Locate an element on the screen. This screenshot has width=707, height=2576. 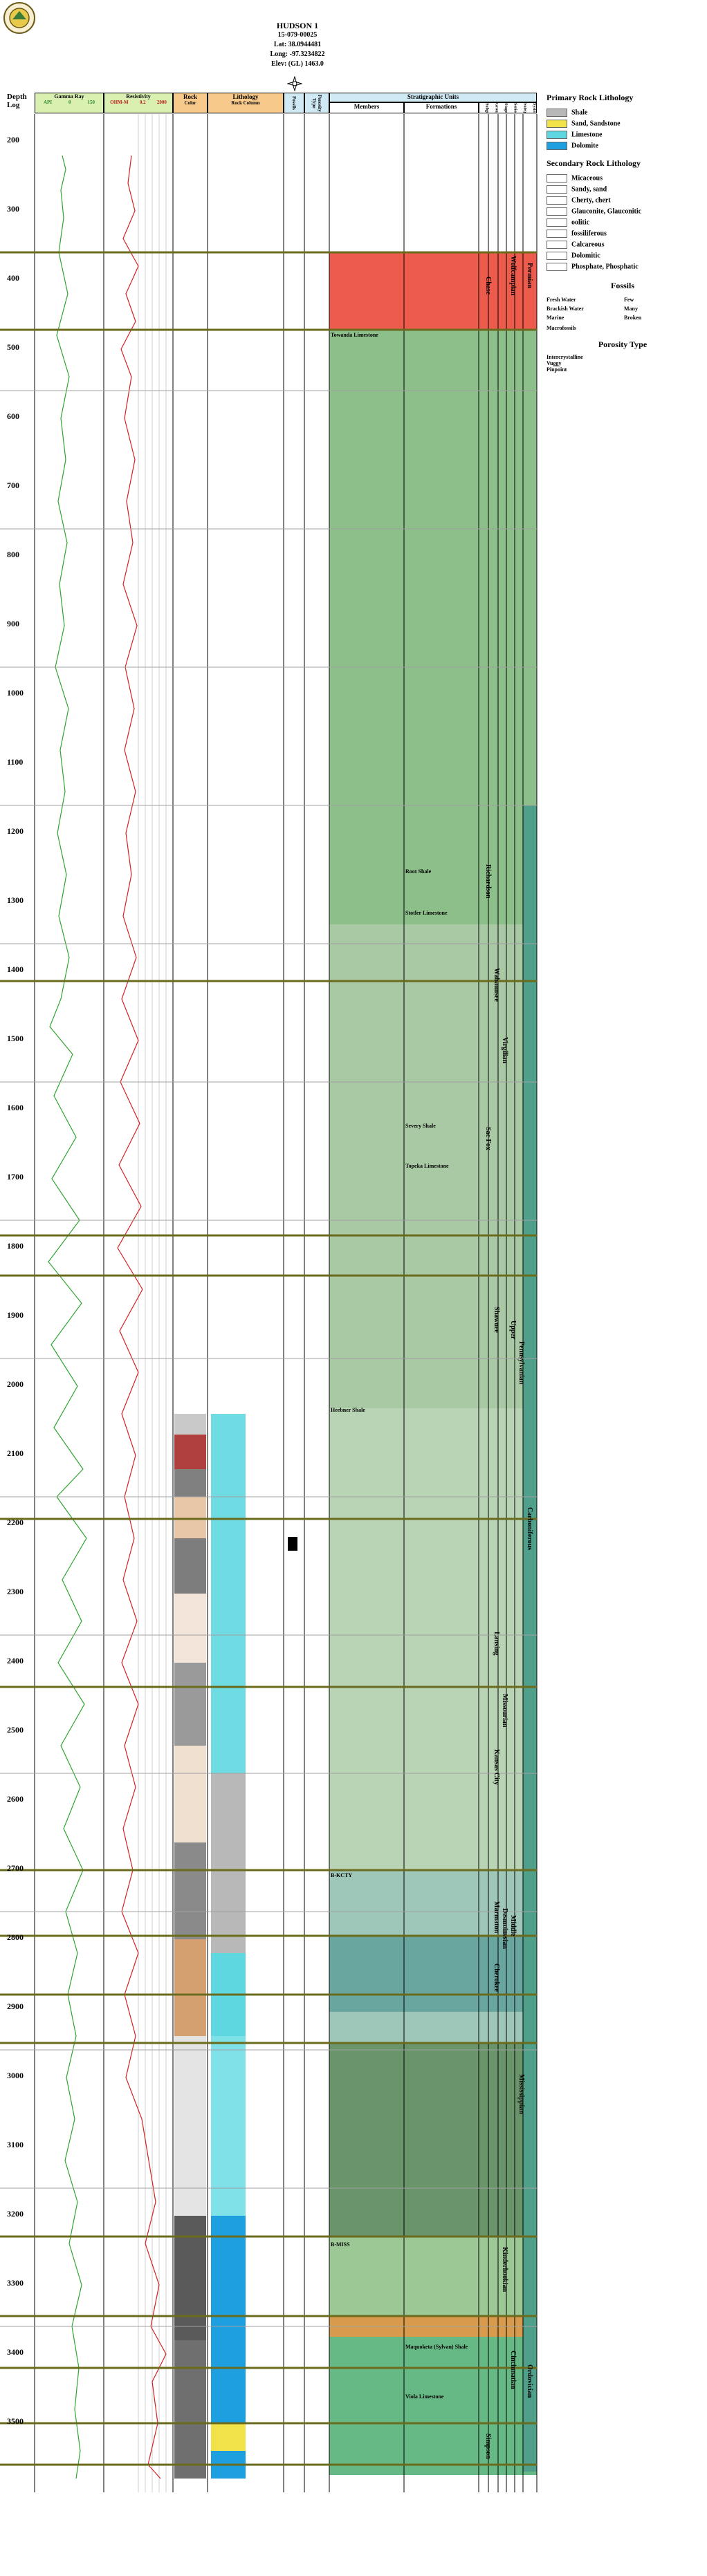
well-api: 15-079-00025 is located at coordinates (297, 35).